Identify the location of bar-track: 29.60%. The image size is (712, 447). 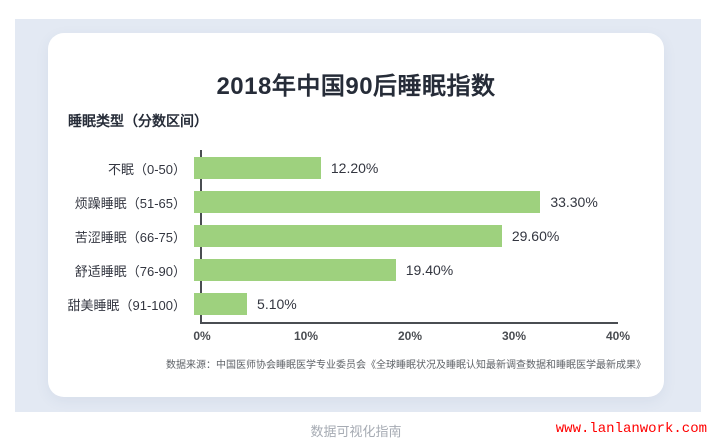
(402, 236).